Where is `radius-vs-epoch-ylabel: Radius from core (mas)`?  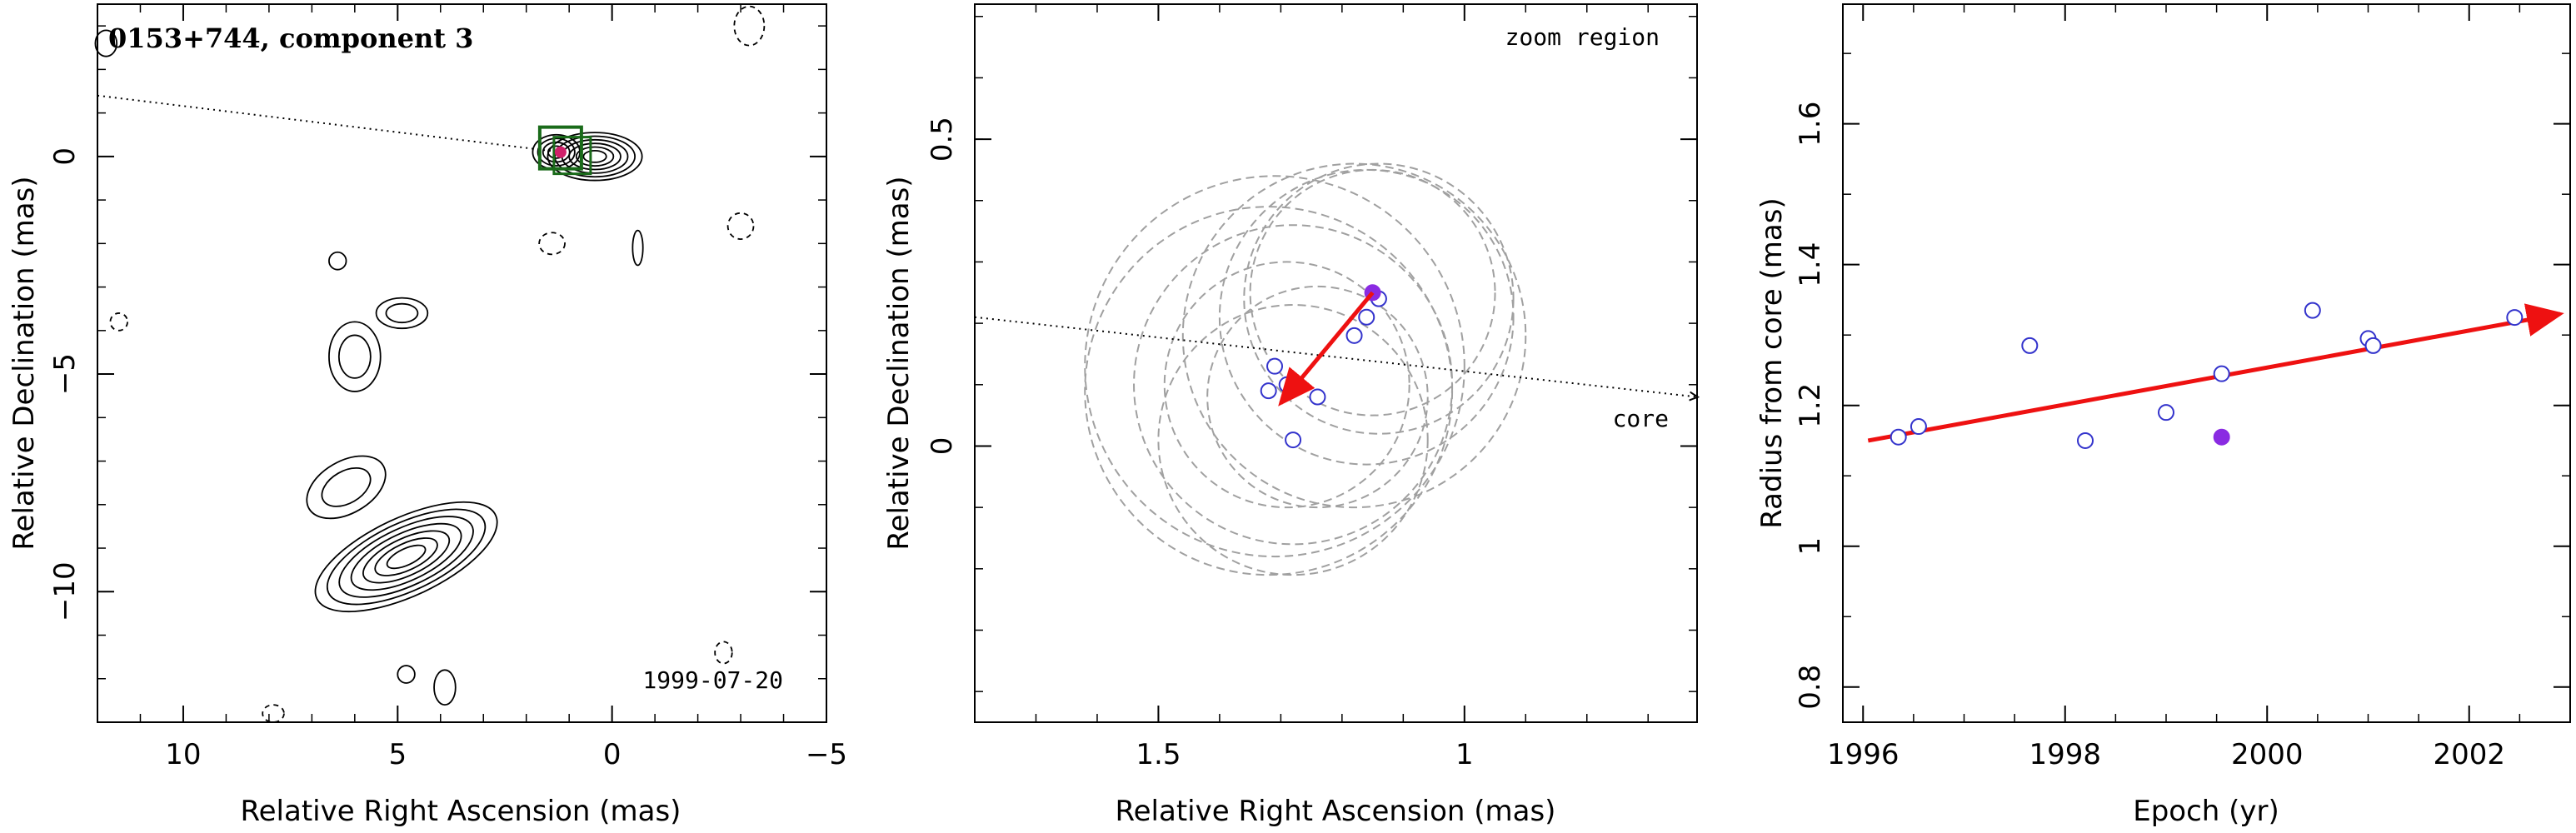 radius-vs-epoch-ylabel: Radius from core (mas) is located at coordinates (1772, 362).